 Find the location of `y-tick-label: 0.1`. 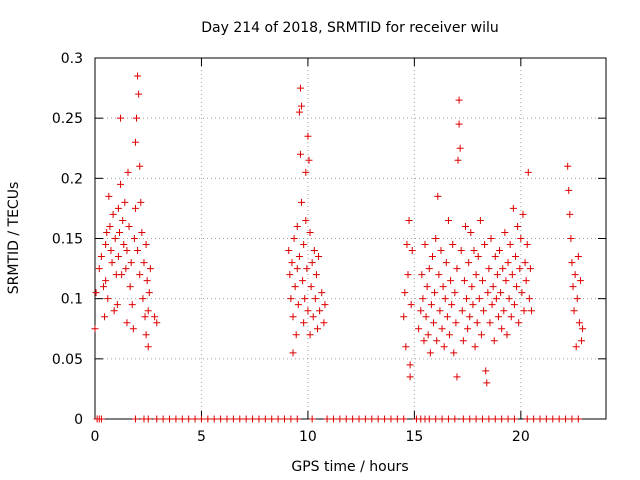

y-tick-label: 0.1 is located at coordinates (72, 300).